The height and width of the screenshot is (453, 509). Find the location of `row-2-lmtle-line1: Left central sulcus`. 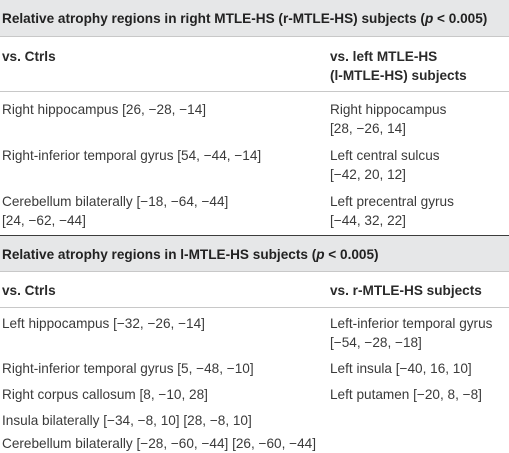

row-2-lmtle-line1: Left central sulcus is located at coordinates (385, 155).